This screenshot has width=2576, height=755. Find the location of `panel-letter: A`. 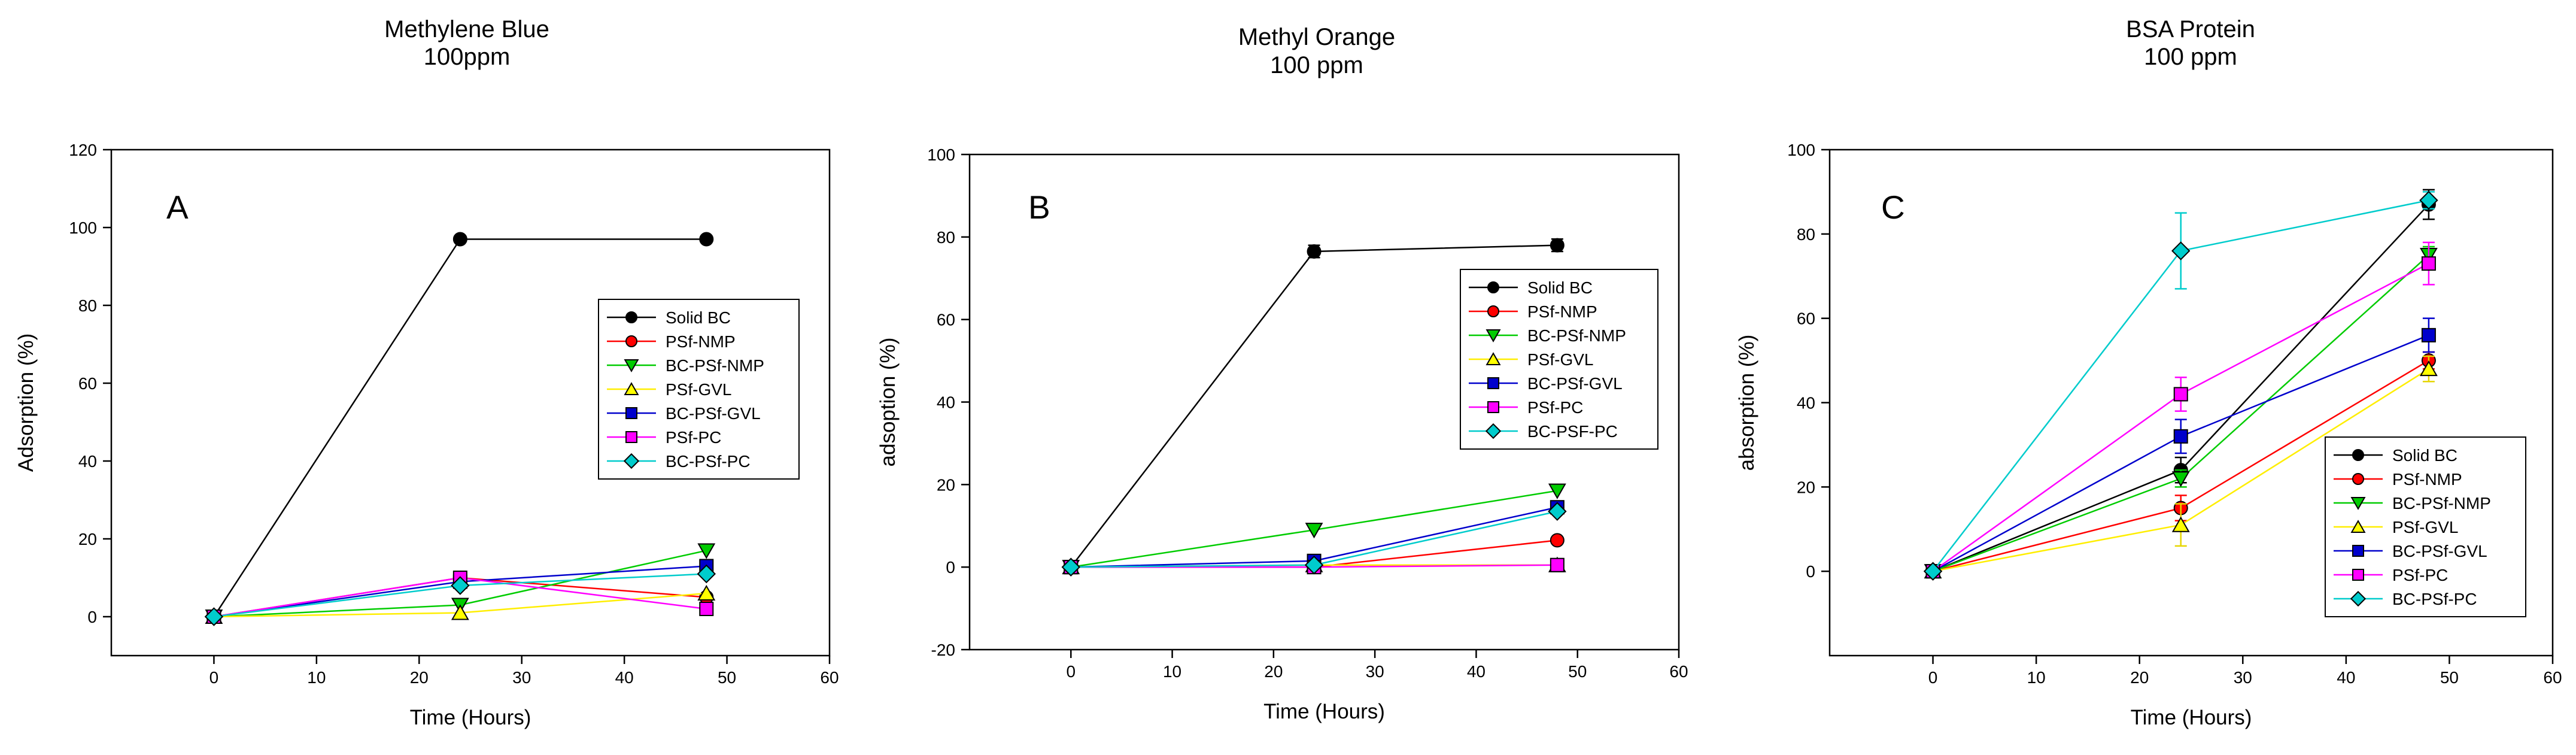

panel-letter: A is located at coordinates (178, 207).